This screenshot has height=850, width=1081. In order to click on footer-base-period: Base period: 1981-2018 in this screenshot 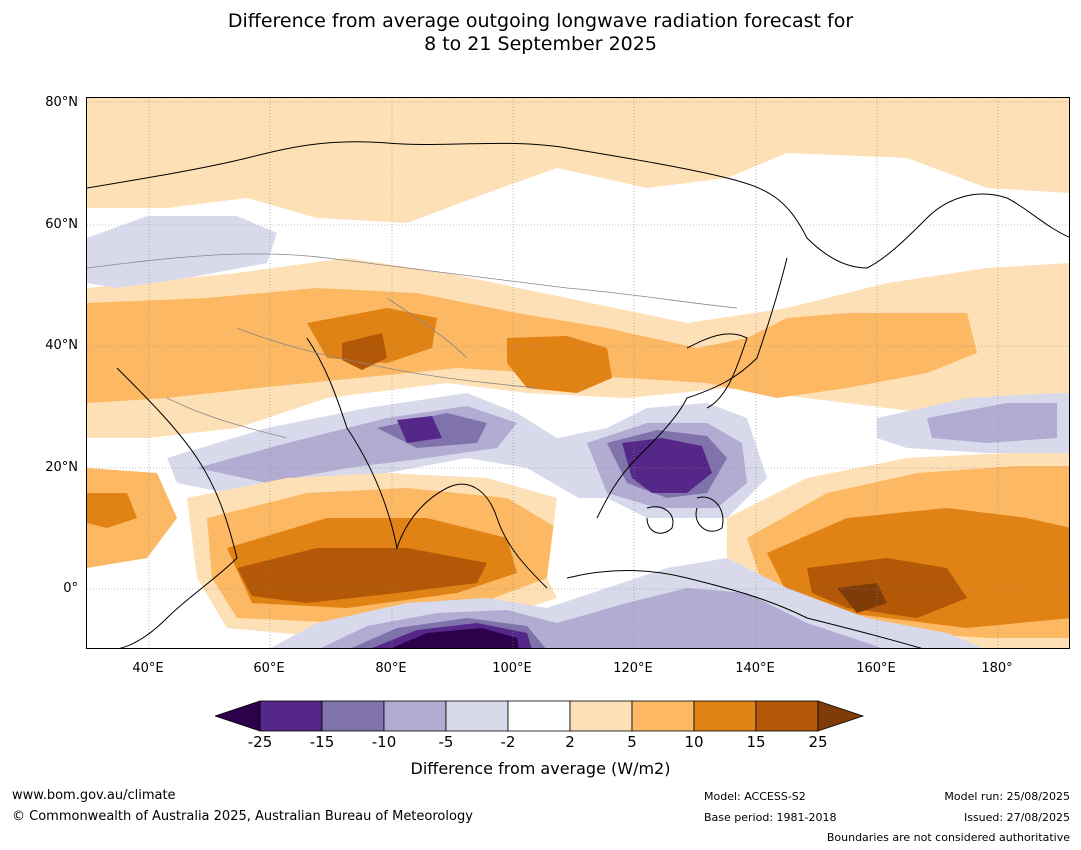, I will do `click(770, 817)`.